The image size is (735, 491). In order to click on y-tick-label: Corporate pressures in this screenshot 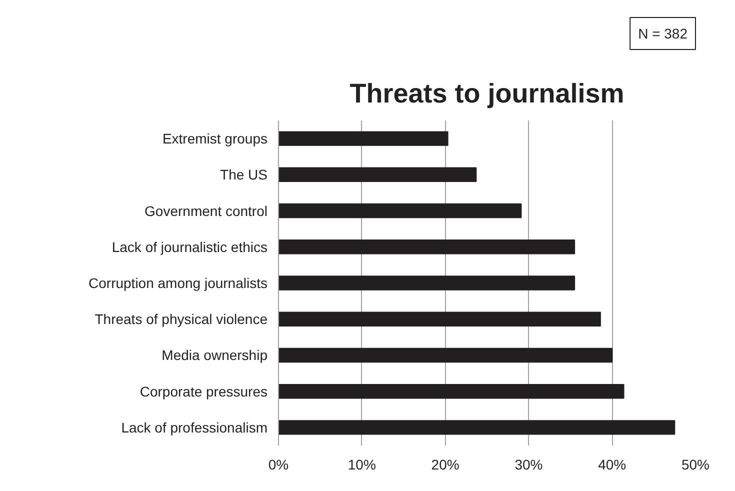, I will do `click(204, 391)`.